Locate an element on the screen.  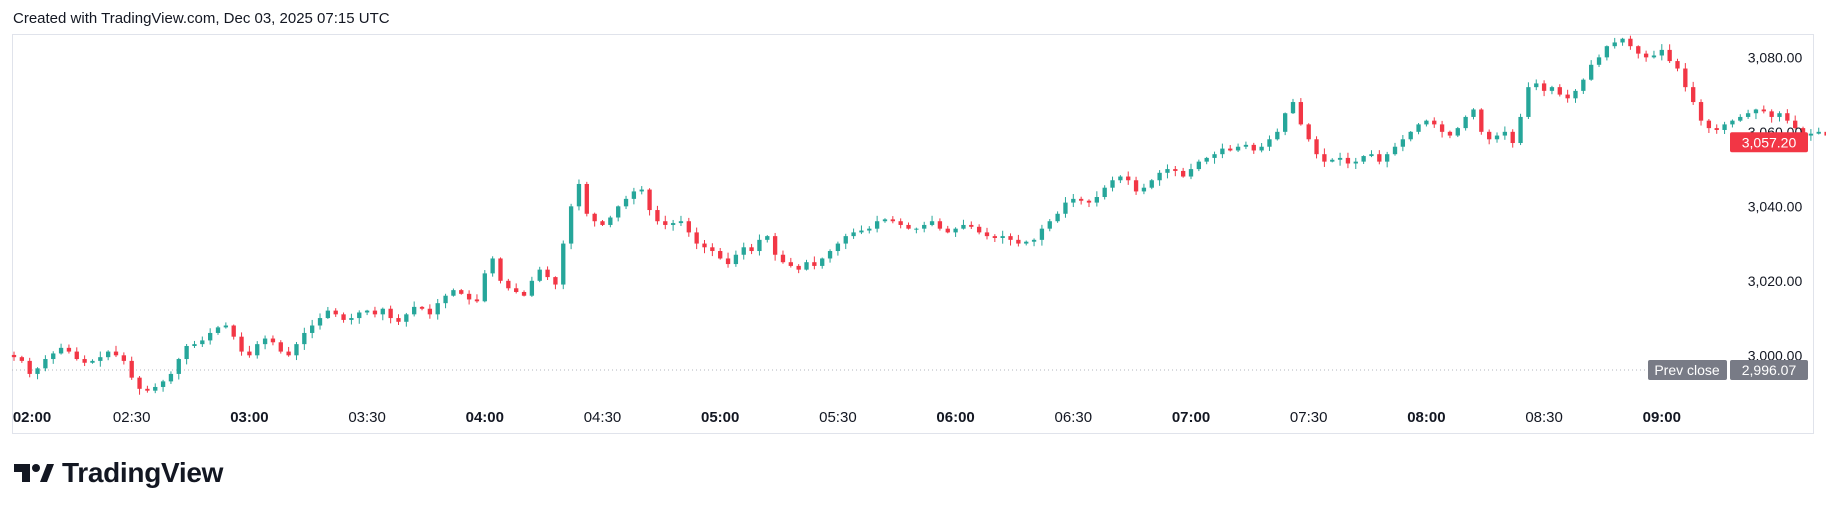
prev-close-value-badge is located at coordinates (1769, 369).